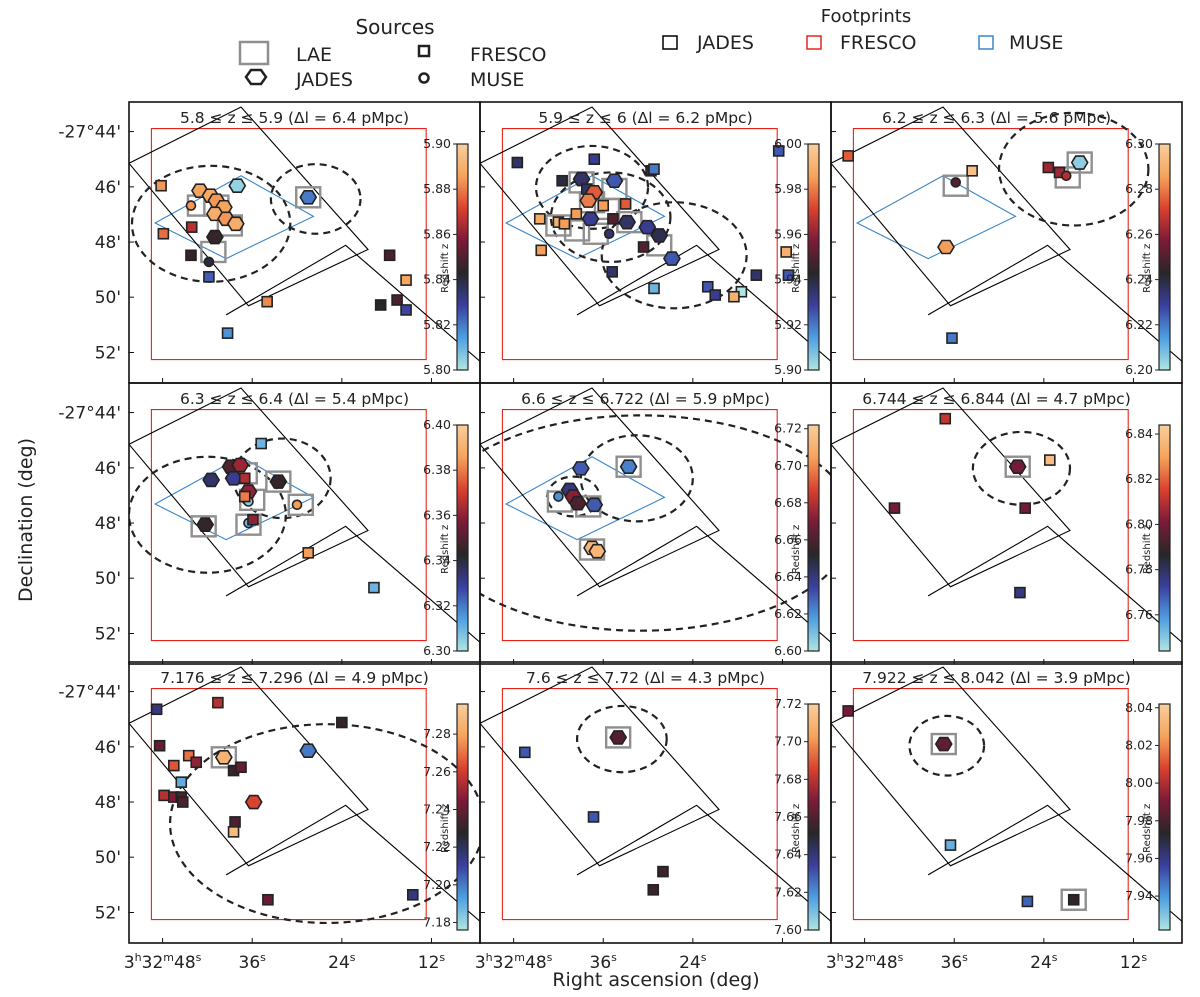 This screenshot has width=1200, height=997. Describe the element at coordinates (1139, 324) in the screenshot. I see `colorbar-tick-label: 6.22` at that location.